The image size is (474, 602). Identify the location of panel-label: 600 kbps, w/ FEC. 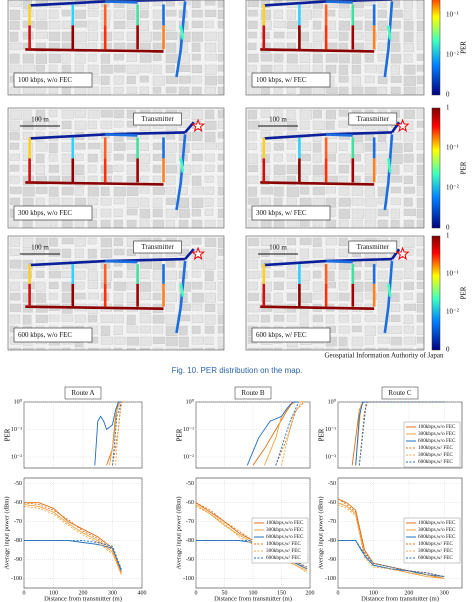
(281, 335).